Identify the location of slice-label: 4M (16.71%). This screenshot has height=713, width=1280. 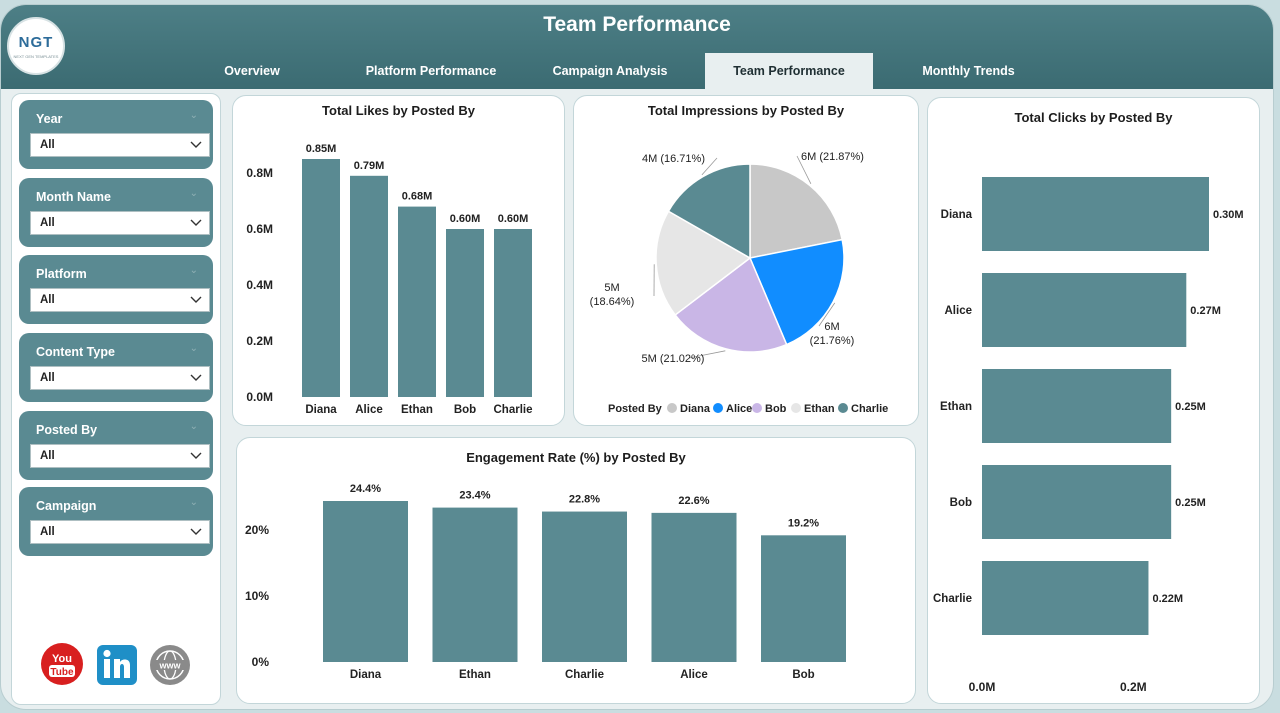
(673, 159).